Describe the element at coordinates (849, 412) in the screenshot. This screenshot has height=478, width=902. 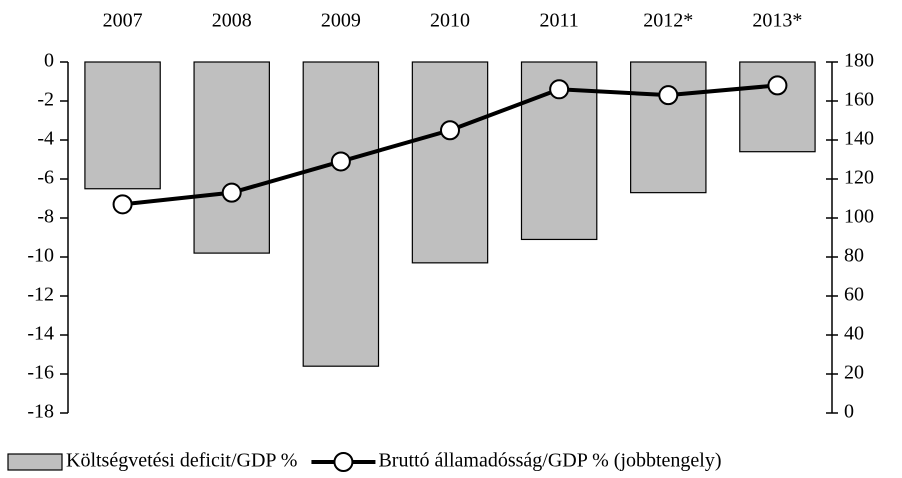
I see `y2-tick-label: 0` at that location.